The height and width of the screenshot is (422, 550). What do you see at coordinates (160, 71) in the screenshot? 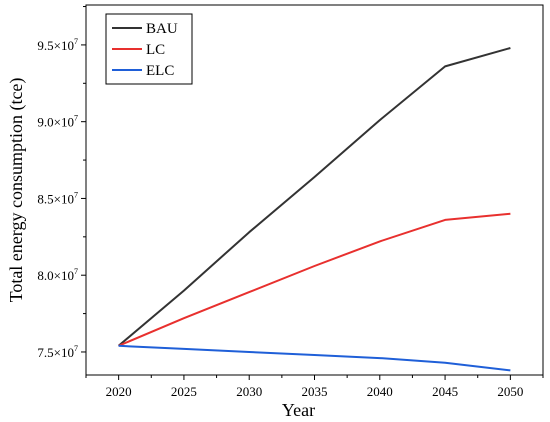
I see `legend-label-elc: ELC` at bounding box center [160, 71].